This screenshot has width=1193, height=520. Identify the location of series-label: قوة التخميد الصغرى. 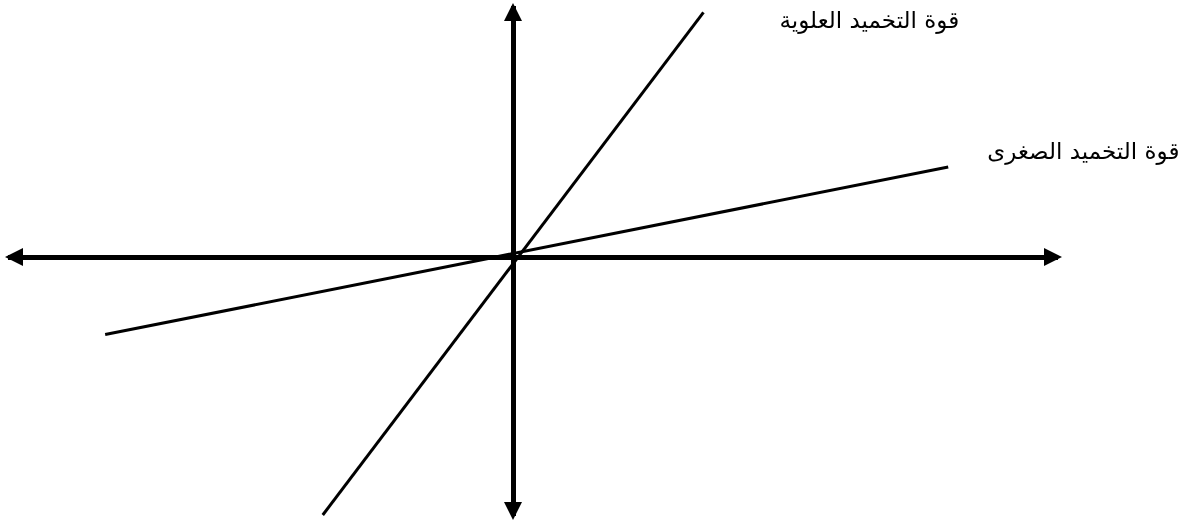
(1083, 151).